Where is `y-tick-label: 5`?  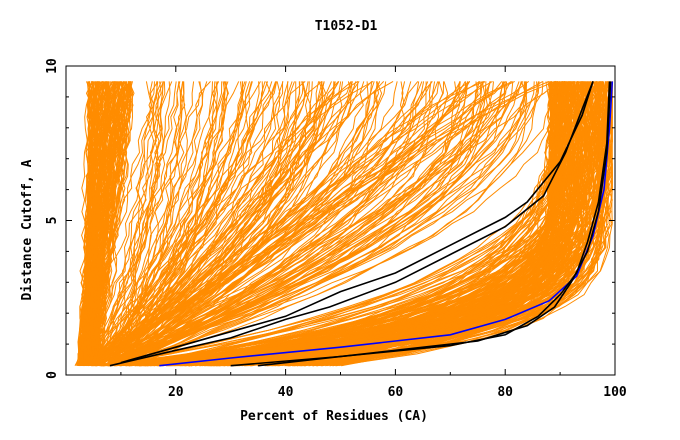
y-tick-label: 5 is located at coordinates (52, 221).